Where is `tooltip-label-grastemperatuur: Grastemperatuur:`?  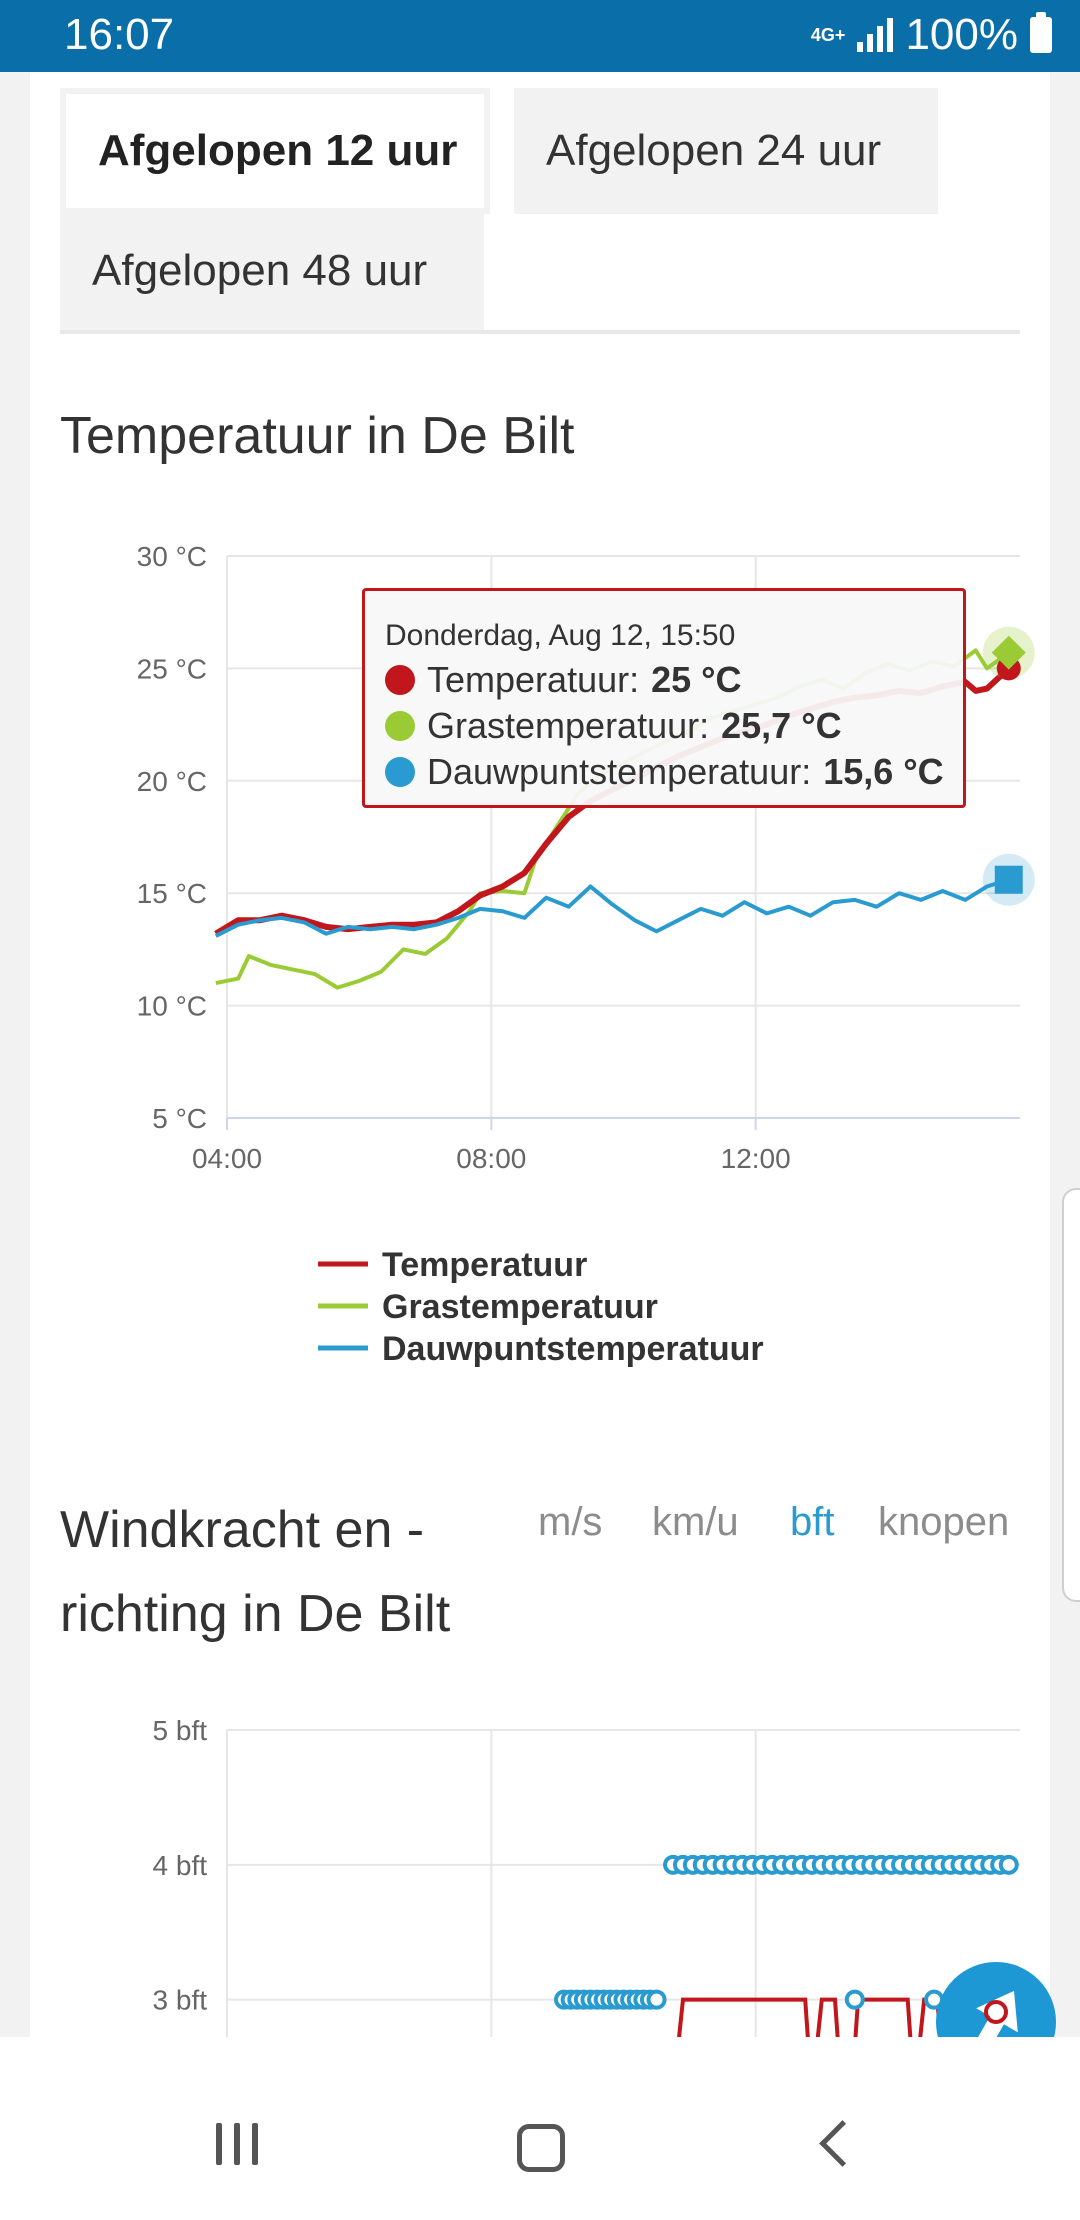
tooltip-label-grastemperatuur: Grastemperatuur: is located at coordinates (568, 725).